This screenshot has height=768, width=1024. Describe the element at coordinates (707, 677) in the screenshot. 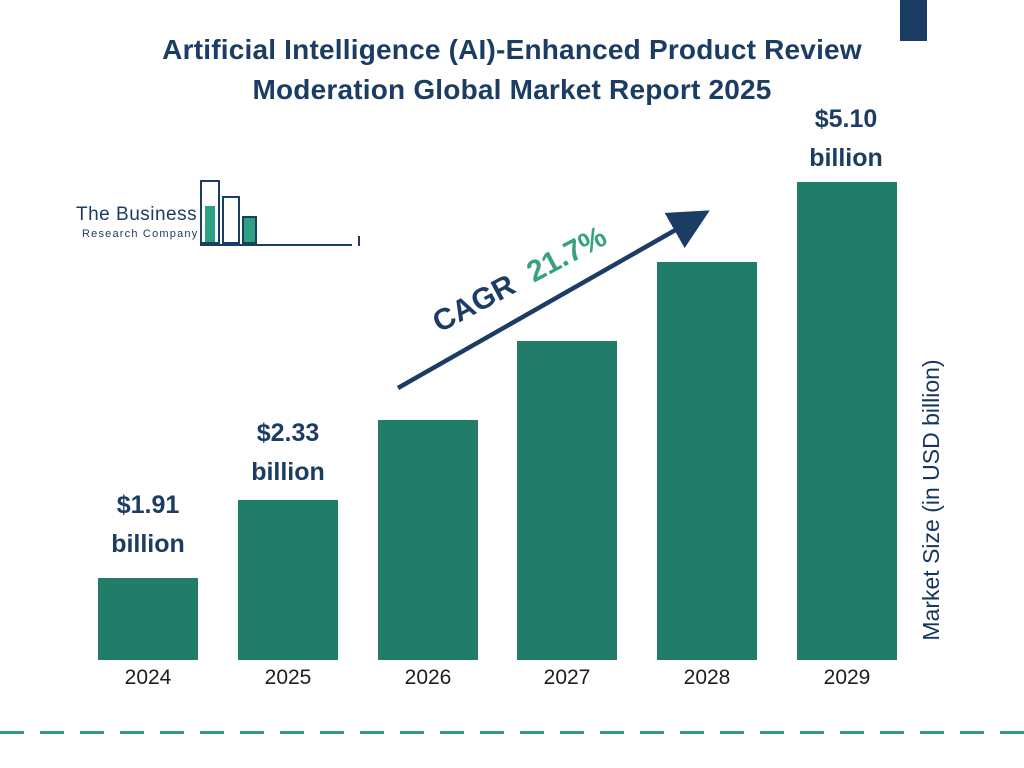

I see `x-label-2028: 2028` at that location.